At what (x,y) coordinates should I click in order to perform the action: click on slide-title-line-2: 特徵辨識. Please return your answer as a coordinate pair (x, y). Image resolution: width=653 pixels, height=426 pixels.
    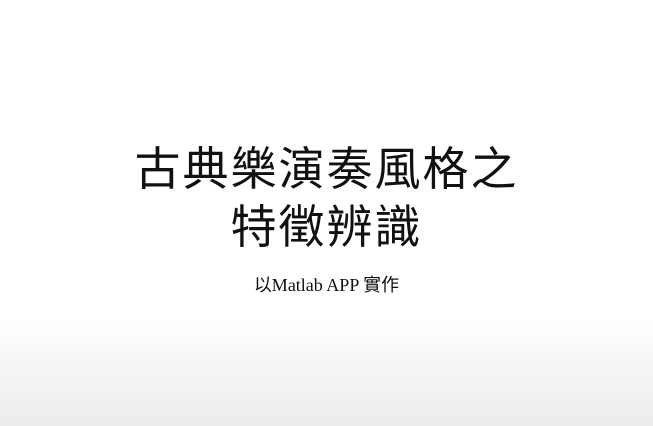
    Looking at the image, I should click on (326, 227).